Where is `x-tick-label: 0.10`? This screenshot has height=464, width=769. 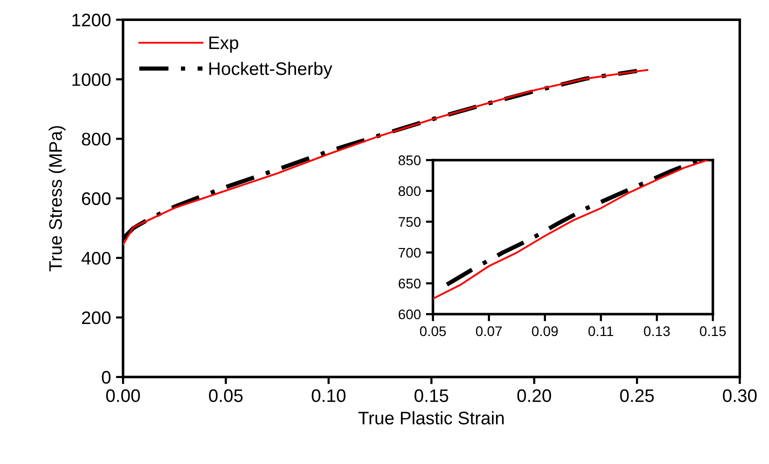 x-tick-label: 0.10 is located at coordinates (329, 395).